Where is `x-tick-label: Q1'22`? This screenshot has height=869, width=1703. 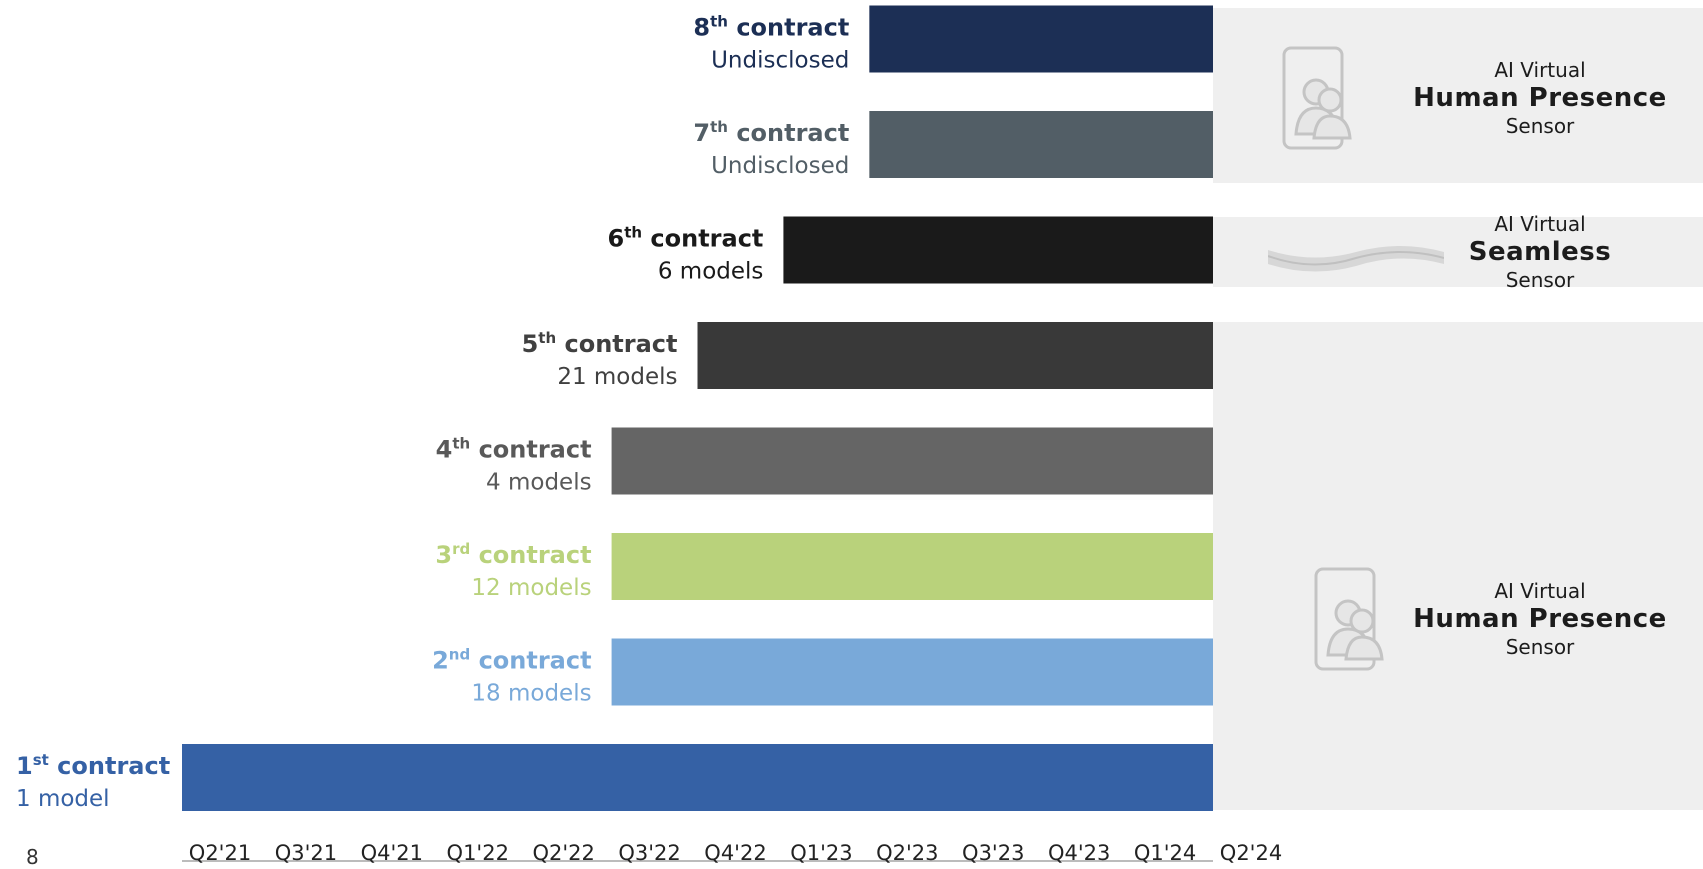 x-tick-label: Q1'22 is located at coordinates (478, 852).